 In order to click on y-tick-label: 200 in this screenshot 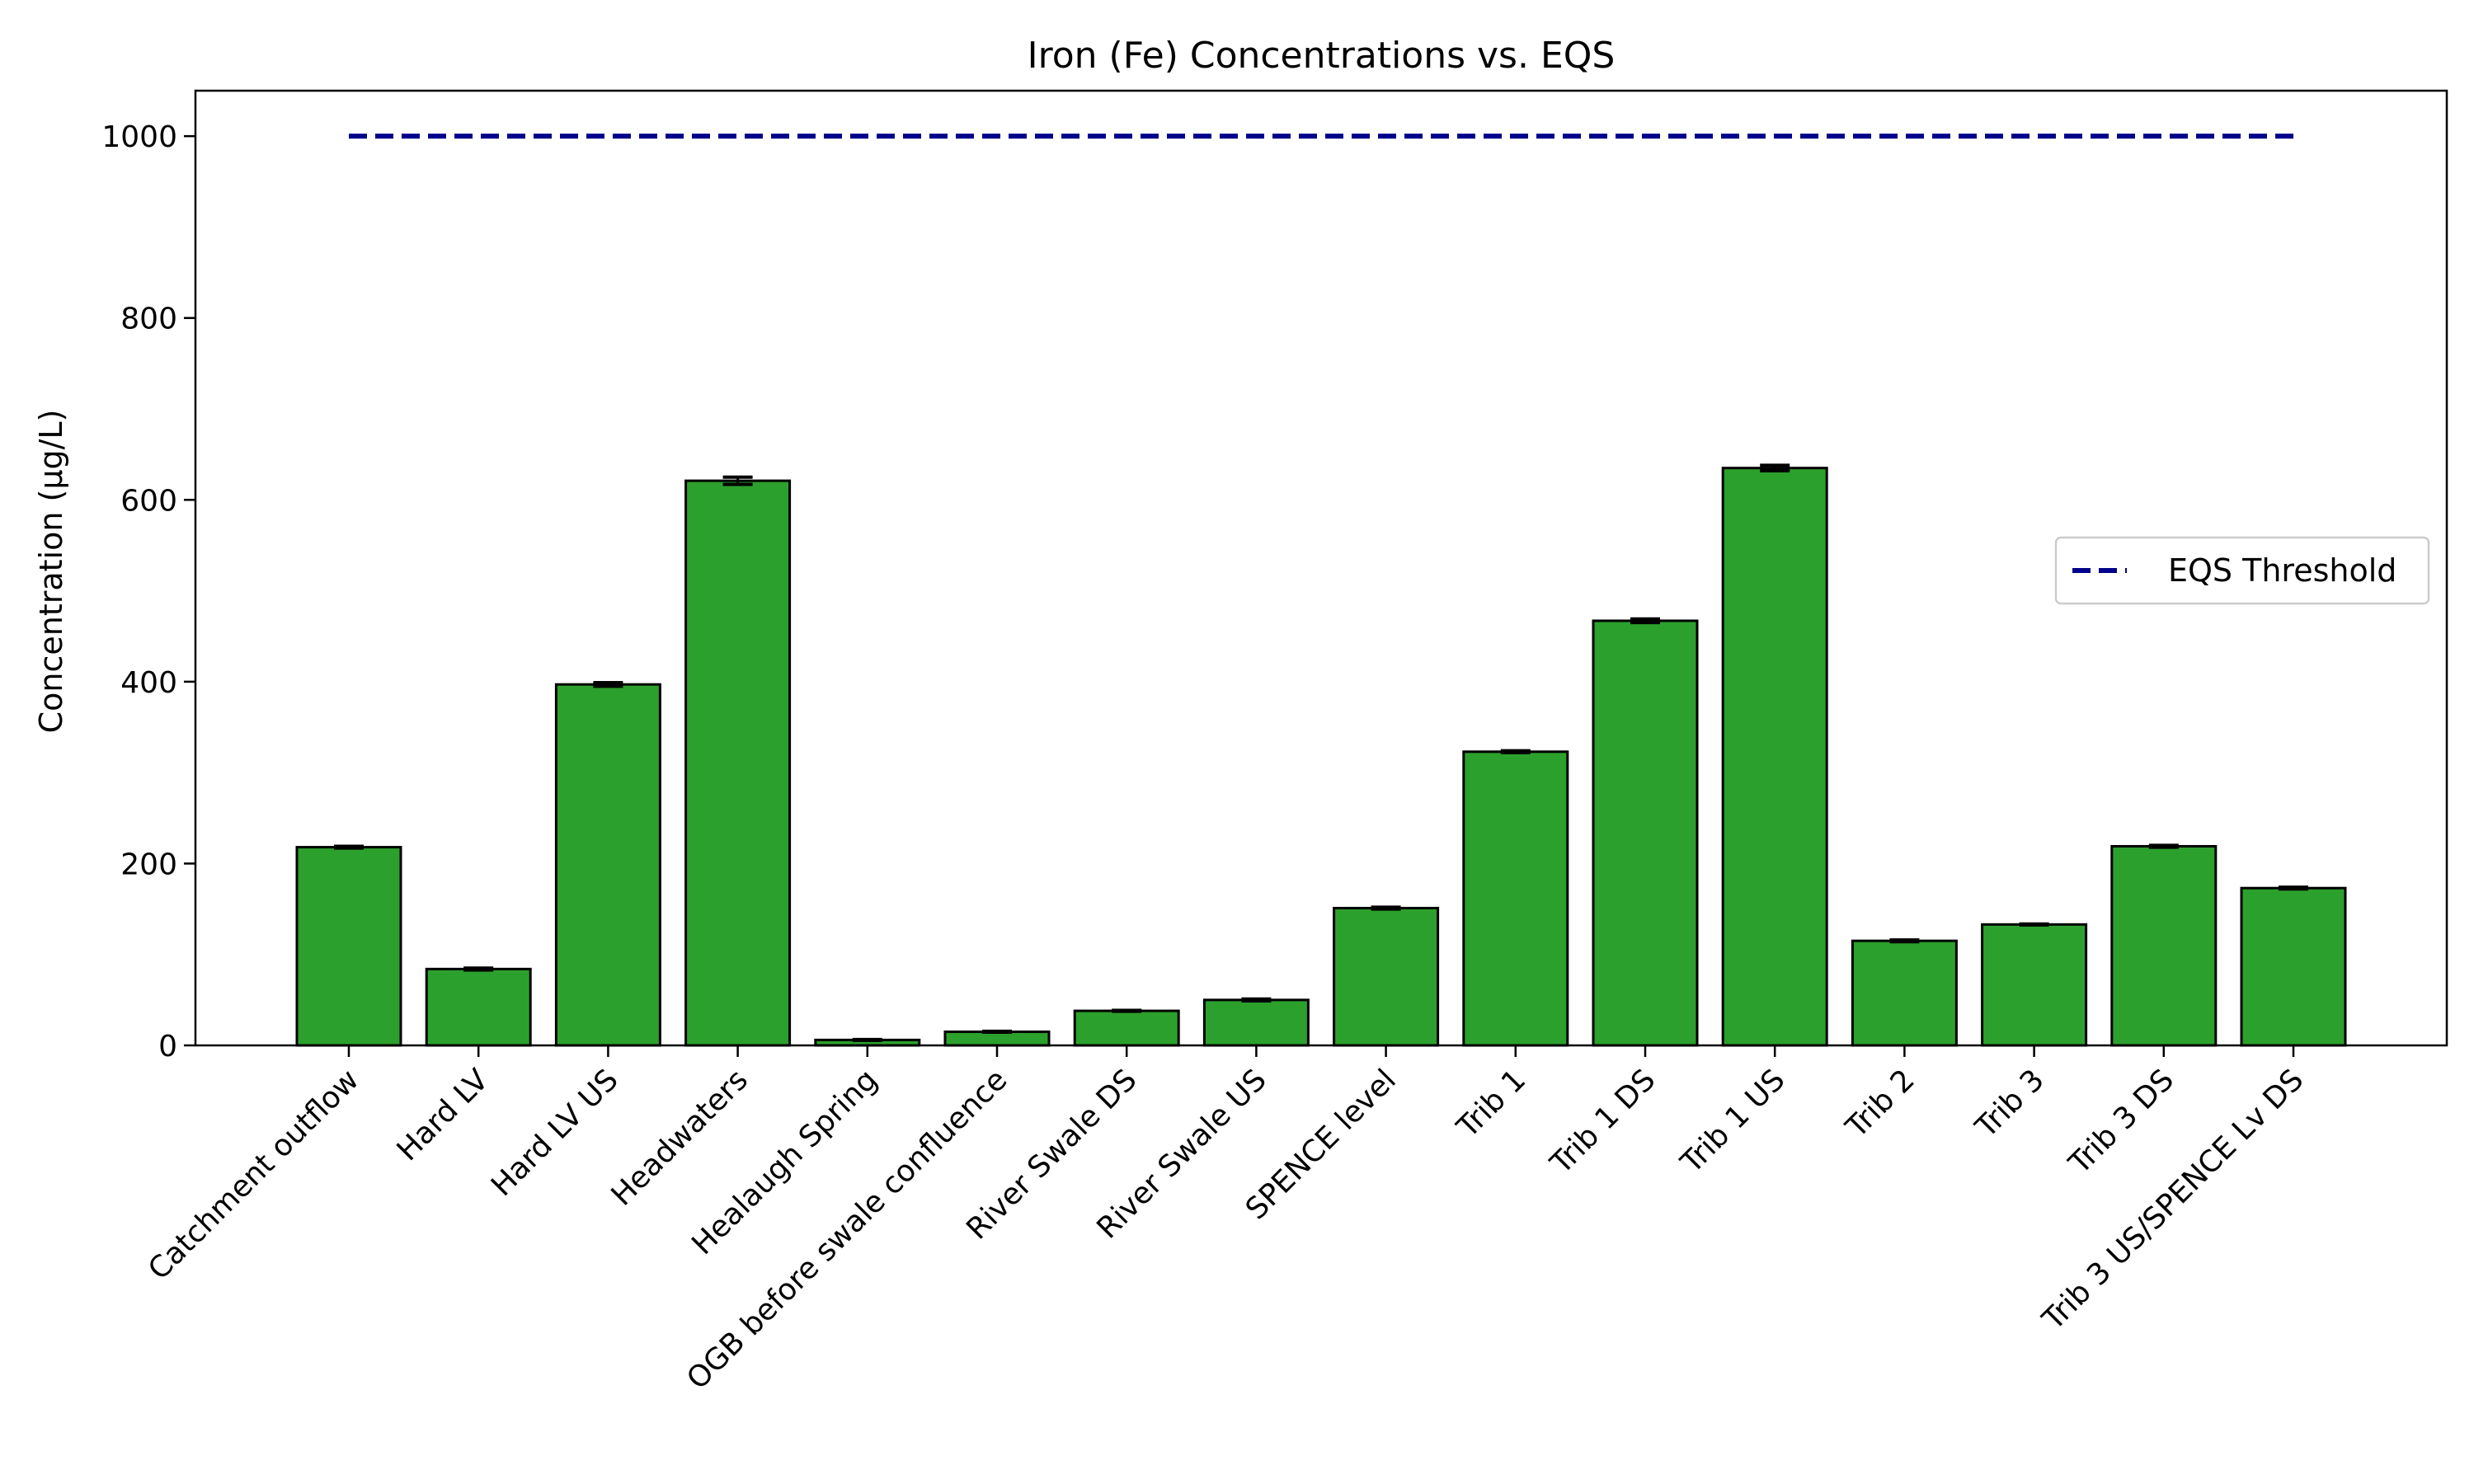, I will do `click(148, 864)`.